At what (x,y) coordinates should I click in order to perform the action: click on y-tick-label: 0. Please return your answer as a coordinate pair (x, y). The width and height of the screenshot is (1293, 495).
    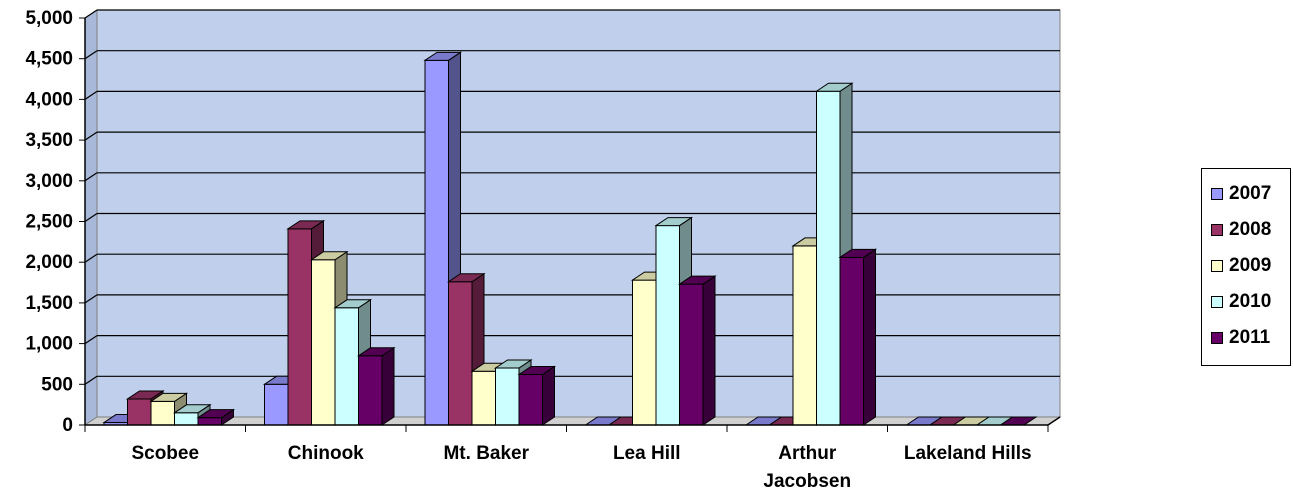
    Looking at the image, I should click on (67, 425).